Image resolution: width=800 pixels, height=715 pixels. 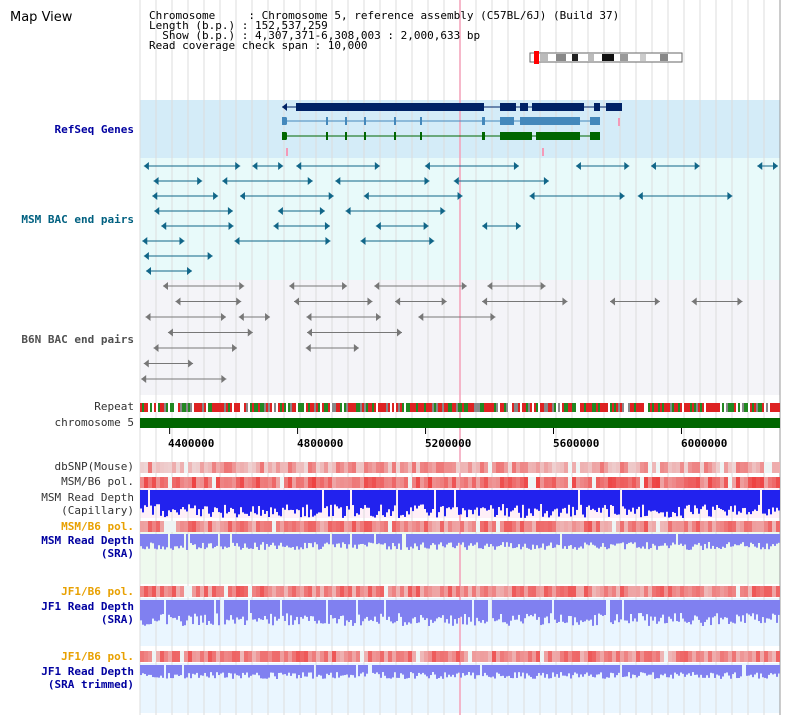 I want to click on track-label-msm-depth-sra: MSM Read Depth, so click(x=87, y=540).